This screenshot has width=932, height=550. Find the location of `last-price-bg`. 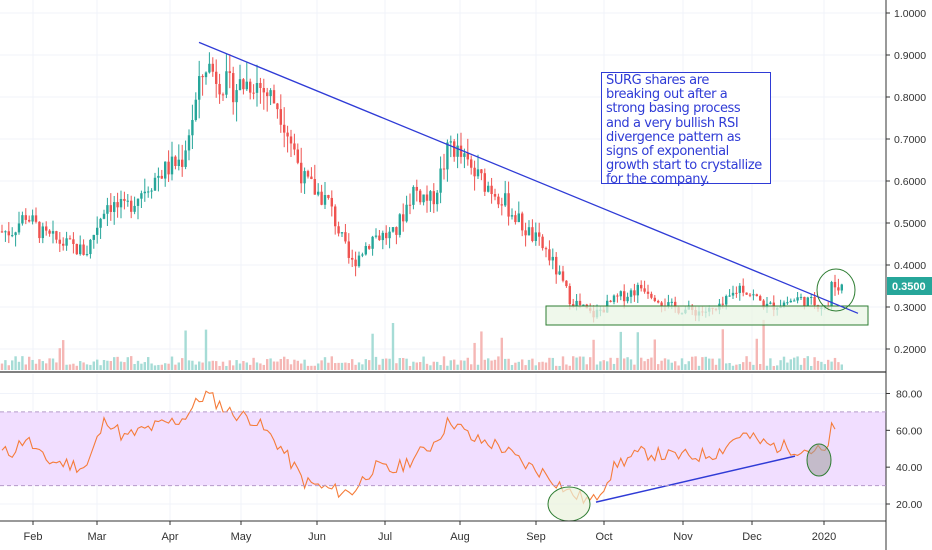

last-price-bg is located at coordinates (909, 286).